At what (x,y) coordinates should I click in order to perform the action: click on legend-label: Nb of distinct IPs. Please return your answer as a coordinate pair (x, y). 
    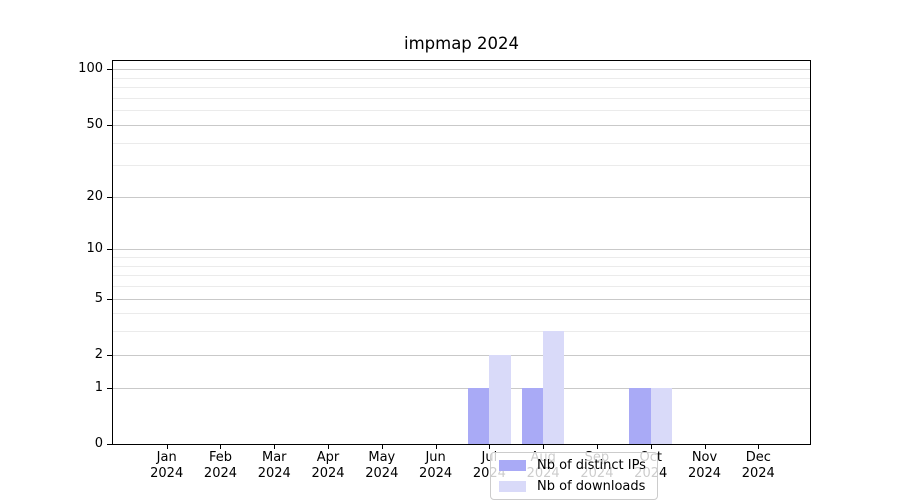
    Looking at the image, I should click on (591, 465).